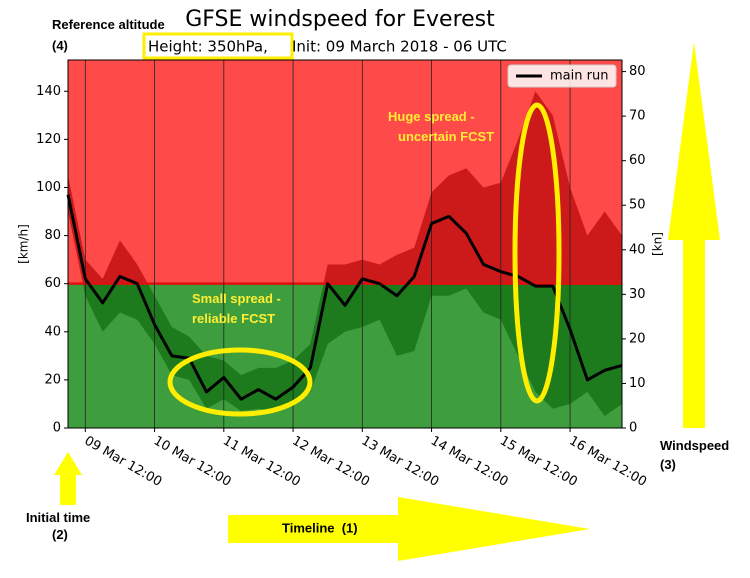 Image resolution: width=750 pixels, height=578 pixels. What do you see at coordinates (52, 331) in the screenshot?
I see `y-tick-label: 40` at bounding box center [52, 331].